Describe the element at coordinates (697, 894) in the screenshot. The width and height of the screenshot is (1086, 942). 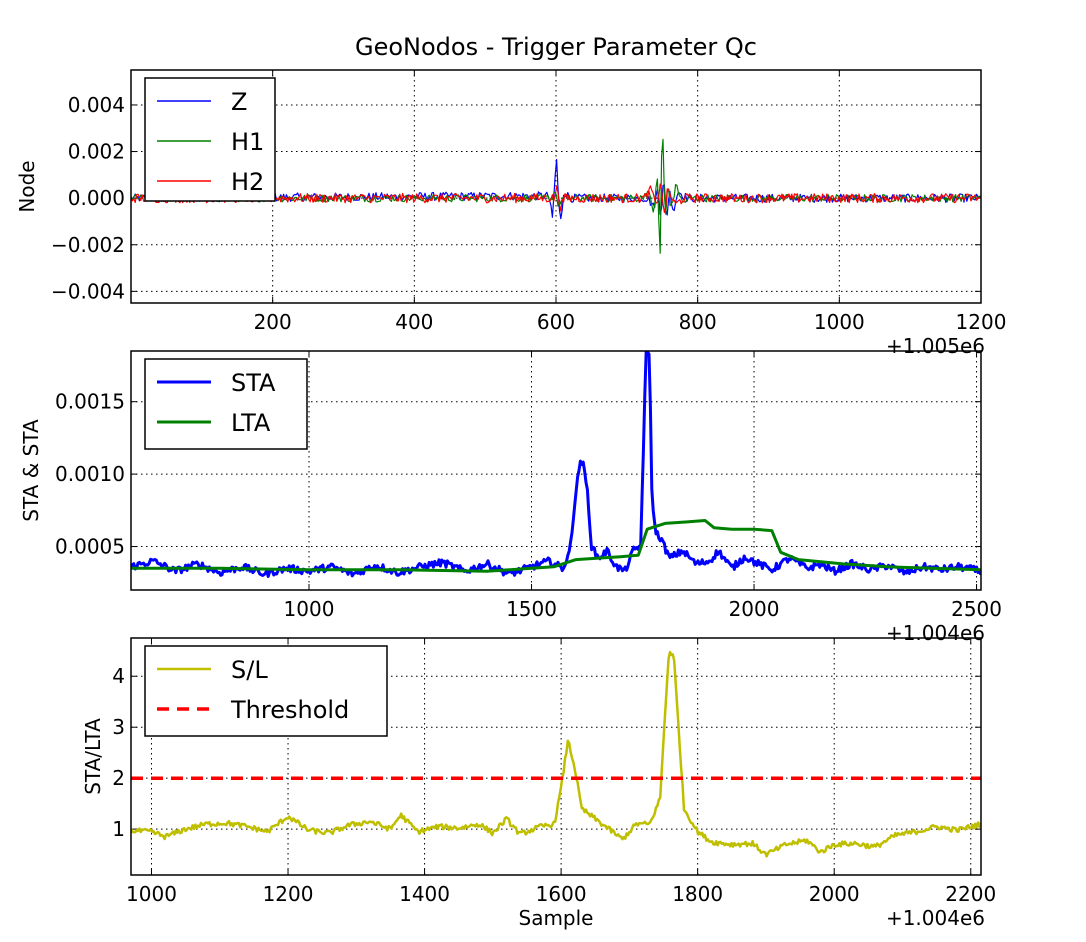
I see `x-tick-label: 1800` at that location.